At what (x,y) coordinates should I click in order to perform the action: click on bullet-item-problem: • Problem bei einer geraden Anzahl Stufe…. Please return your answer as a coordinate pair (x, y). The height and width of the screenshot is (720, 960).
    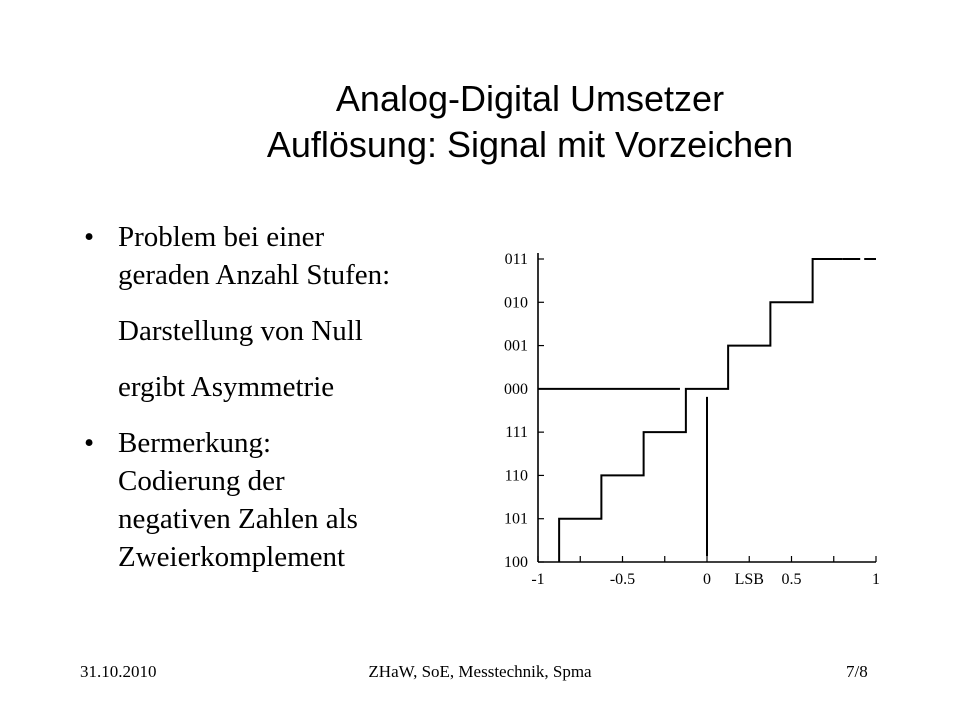
    Looking at the image, I should click on (279, 312).